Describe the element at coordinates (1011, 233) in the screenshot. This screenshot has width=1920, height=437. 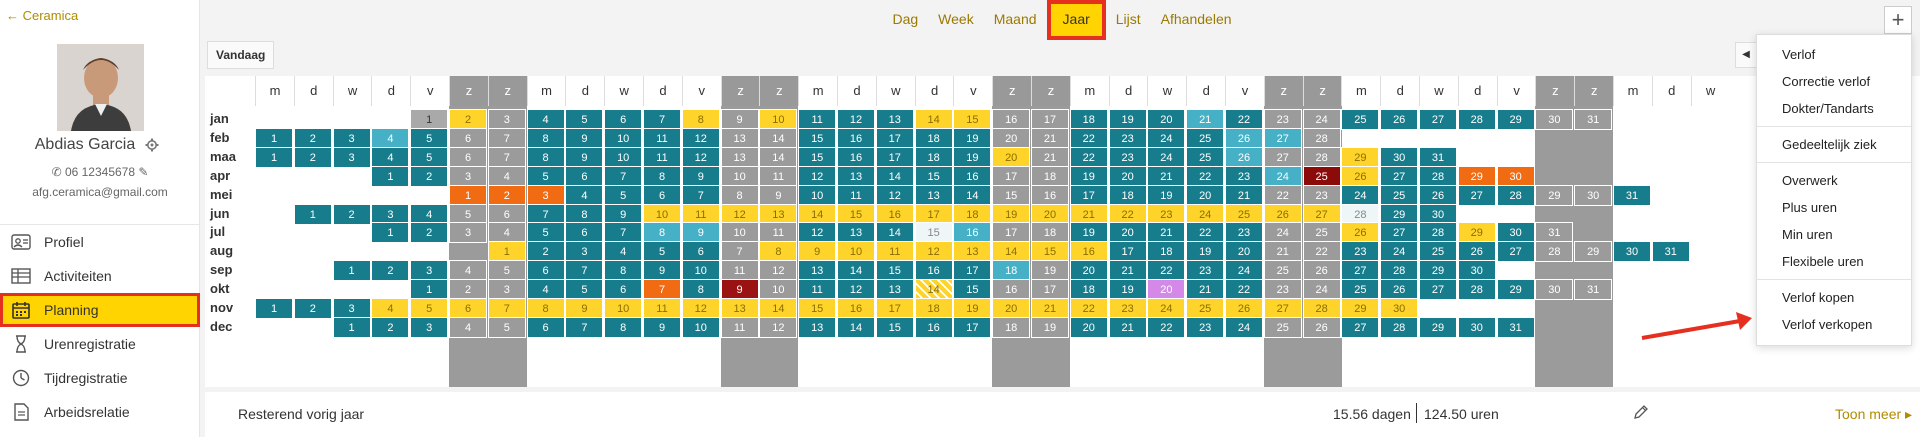
I see `day-cell: 17` at that location.